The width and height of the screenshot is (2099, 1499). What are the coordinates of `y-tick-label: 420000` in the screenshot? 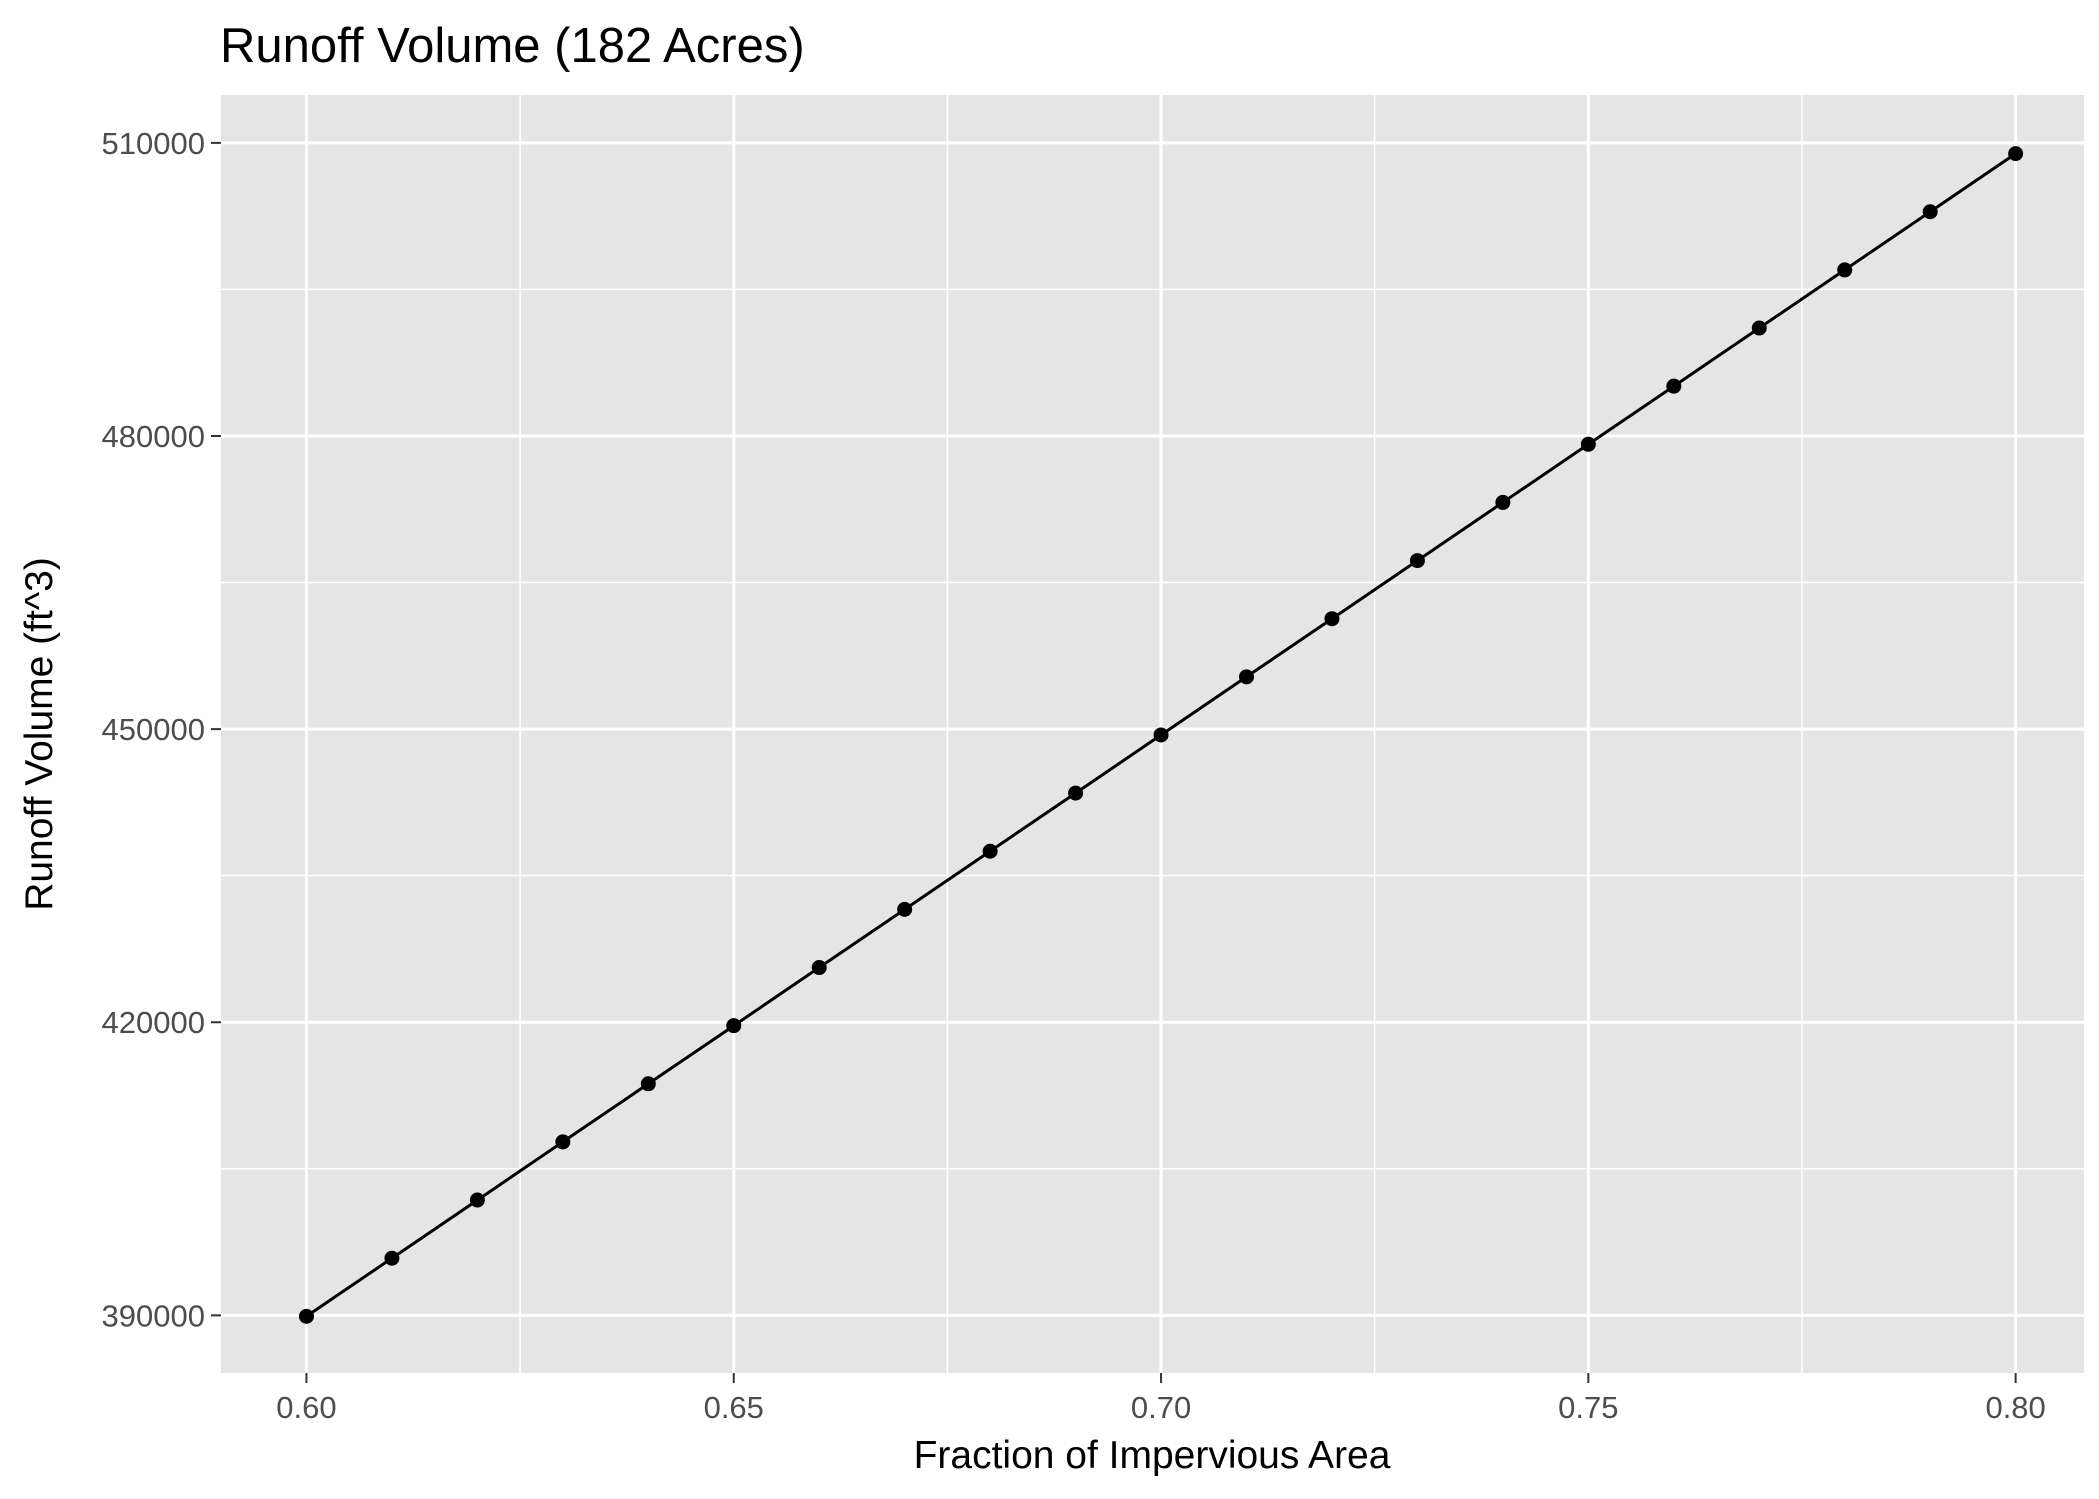 It's located at (153, 1022).